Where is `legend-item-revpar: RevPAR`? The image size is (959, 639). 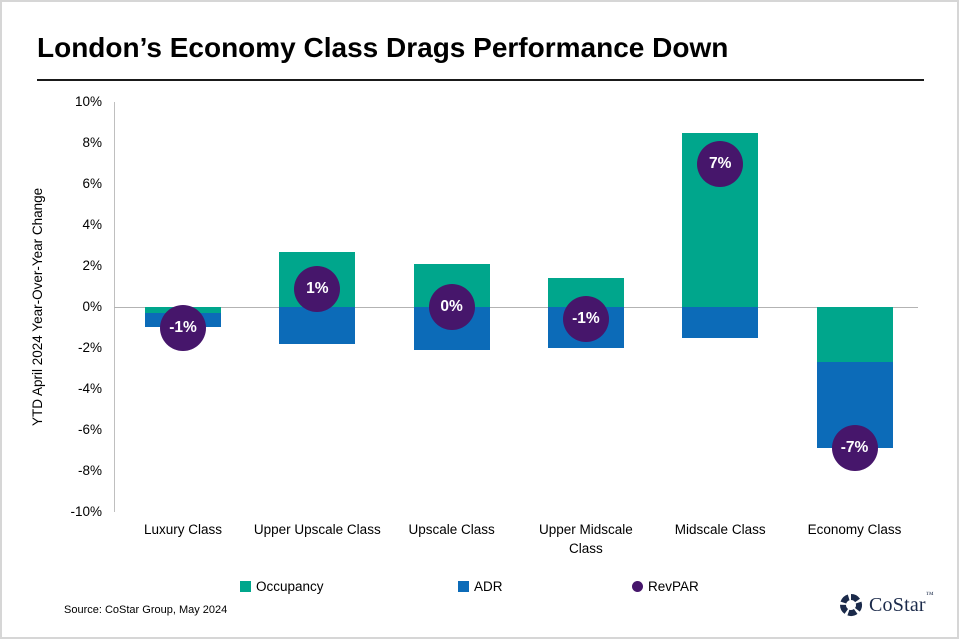
legend-item-revpar: RevPAR is located at coordinates (665, 586).